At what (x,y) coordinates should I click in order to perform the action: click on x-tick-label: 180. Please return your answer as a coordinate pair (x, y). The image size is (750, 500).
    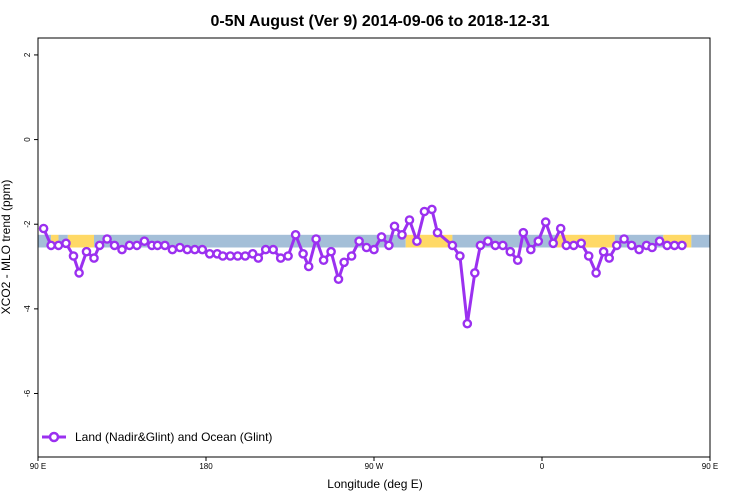
    Looking at the image, I should click on (206, 466).